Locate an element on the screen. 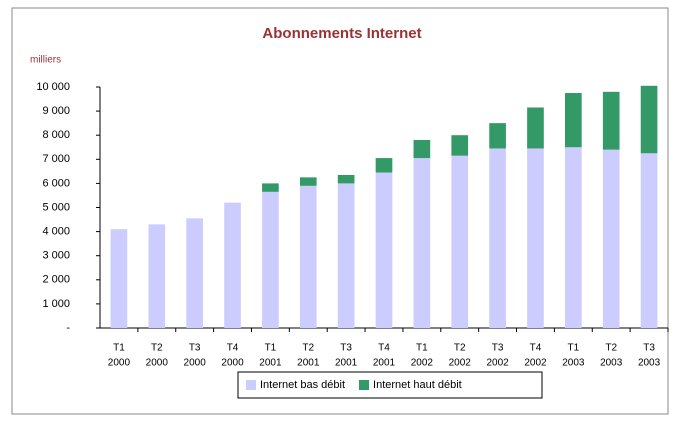  y-tick-label: 4 000 is located at coordinates (56, 232).